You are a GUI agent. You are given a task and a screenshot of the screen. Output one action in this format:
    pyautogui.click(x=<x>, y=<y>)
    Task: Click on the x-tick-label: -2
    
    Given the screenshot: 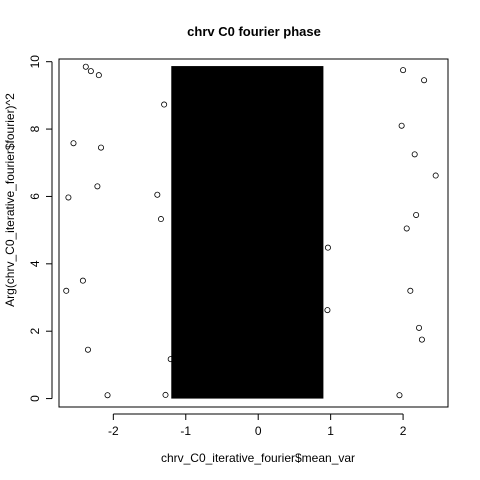 What is the action you would take?
    pyautogui.click(x=113, y=431)
    